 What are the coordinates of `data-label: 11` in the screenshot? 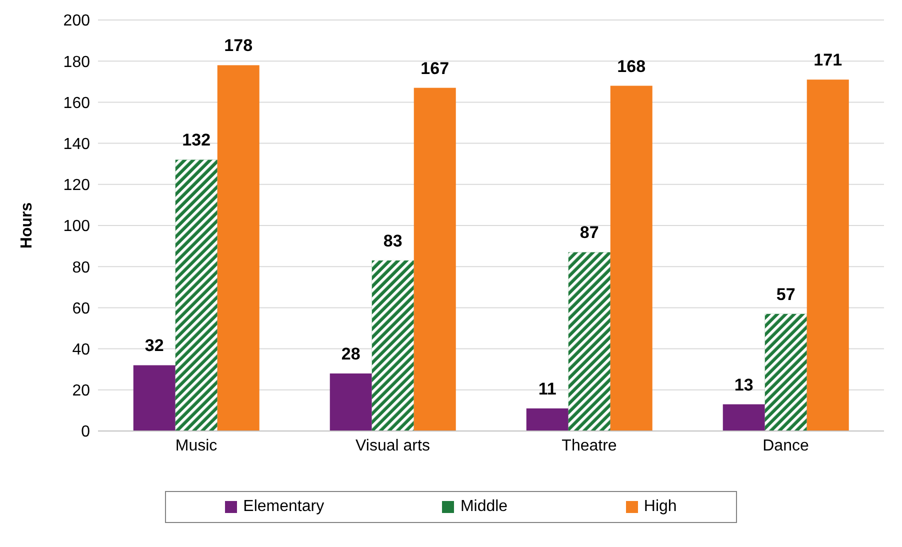 It's located at (547, 388).